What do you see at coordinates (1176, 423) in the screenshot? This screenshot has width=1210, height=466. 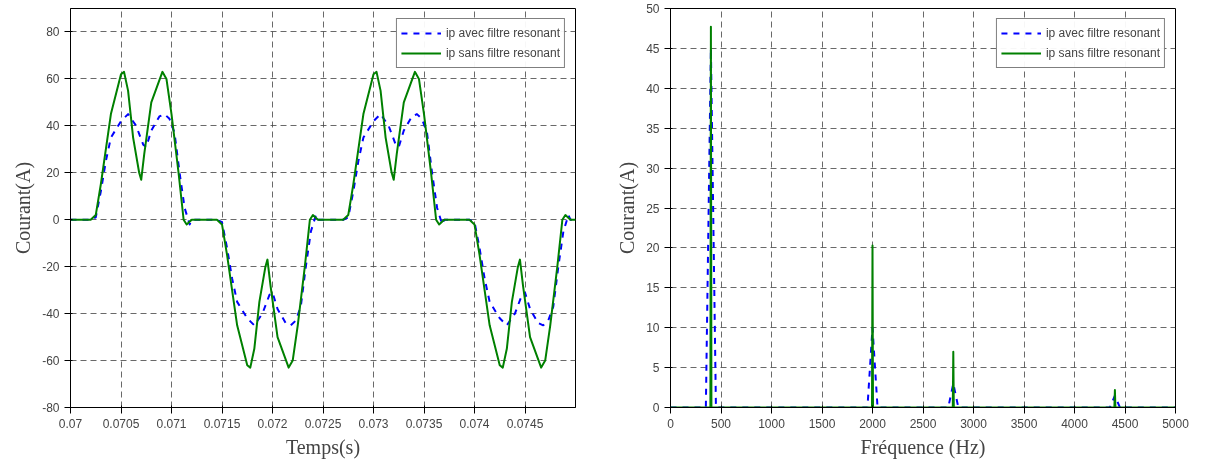 I see `x-tick-label: 5000` at bounding box center [1176, 423].